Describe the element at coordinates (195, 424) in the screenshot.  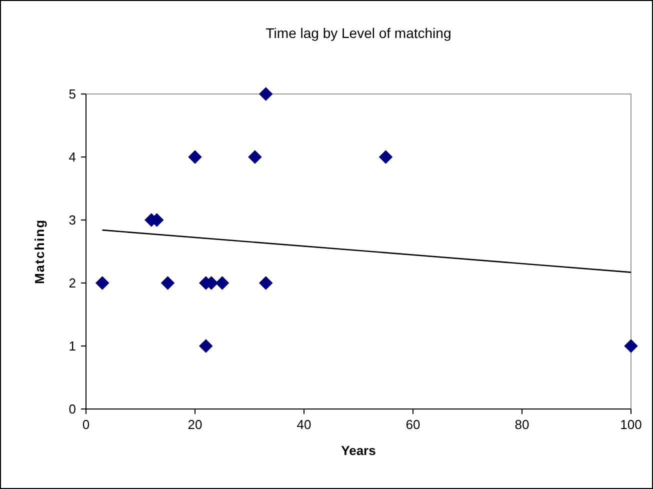
I see `x-tick-label: 20` at that location.